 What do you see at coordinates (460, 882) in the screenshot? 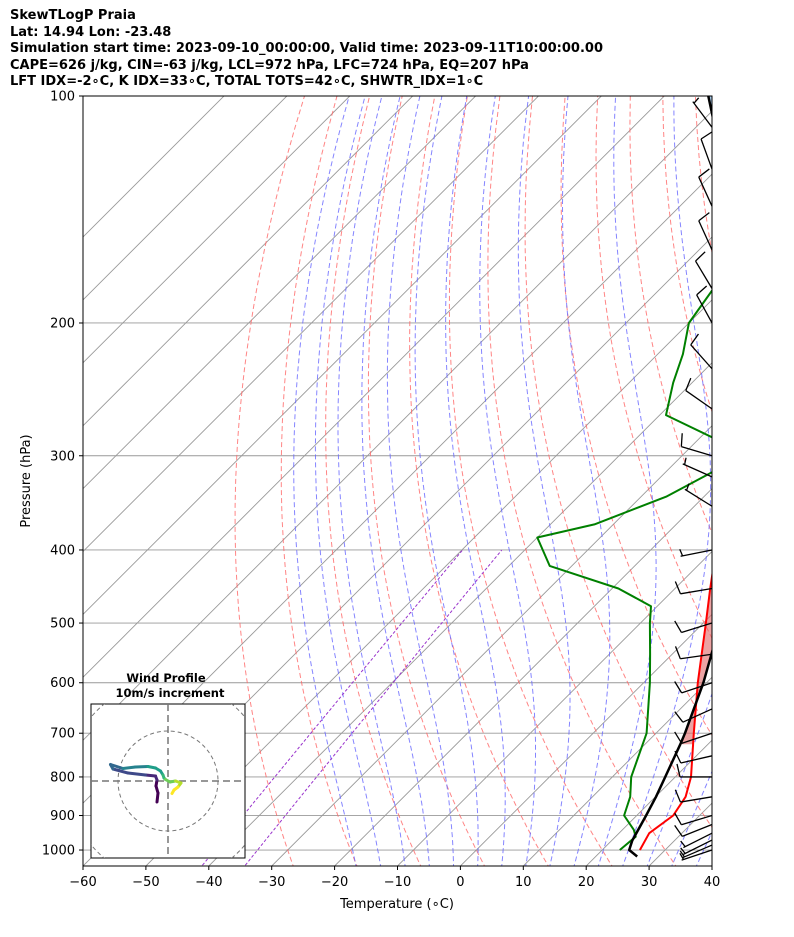
I see `x-tick-label: 0` at bounding box center [460, 882].